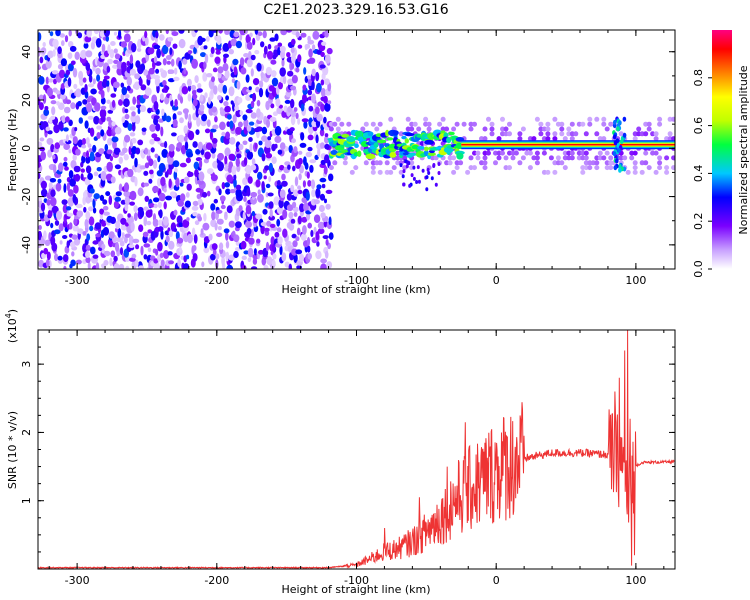 The image size is (750, 600). Describe the element at coordinates (355, 589) in the screenshot. I see `snr-x-label: Height of straight line (km)` at that location.